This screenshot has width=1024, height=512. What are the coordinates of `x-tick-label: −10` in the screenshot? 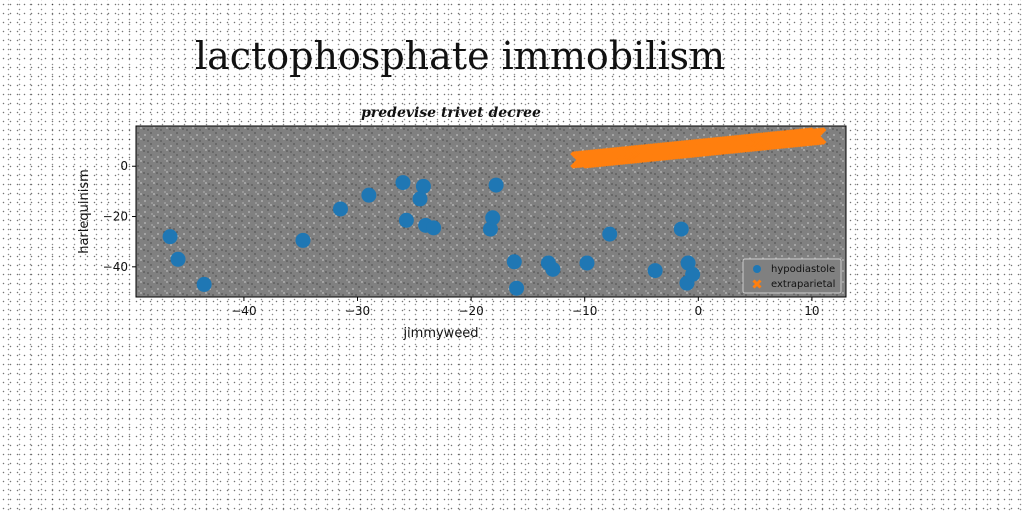 It's located at (584, 311).